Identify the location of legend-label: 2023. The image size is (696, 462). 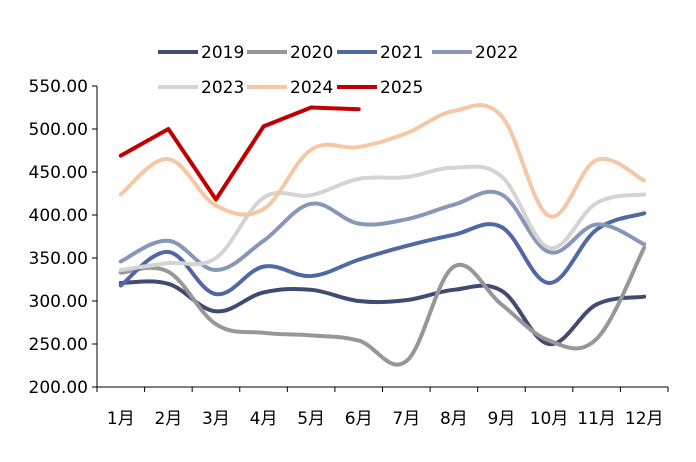
(222, 88).